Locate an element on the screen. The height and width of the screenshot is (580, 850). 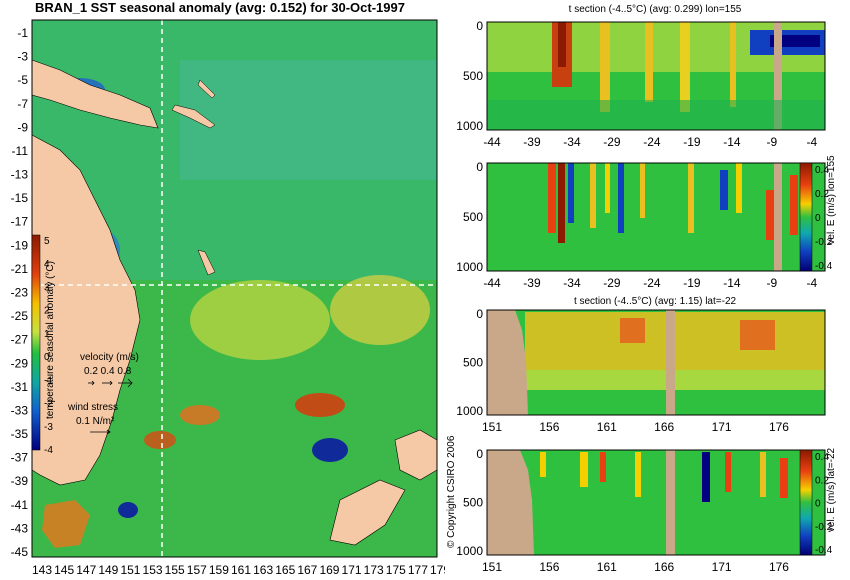
lon-tick-label: 161 is located at coordinates (241, 570).